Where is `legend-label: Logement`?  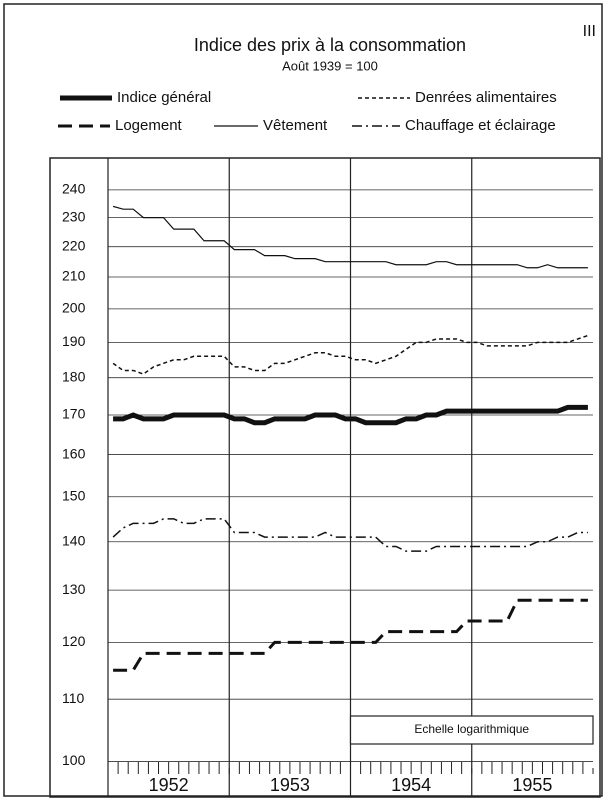
legend-label: Logement is located at coordinates (149, 125).